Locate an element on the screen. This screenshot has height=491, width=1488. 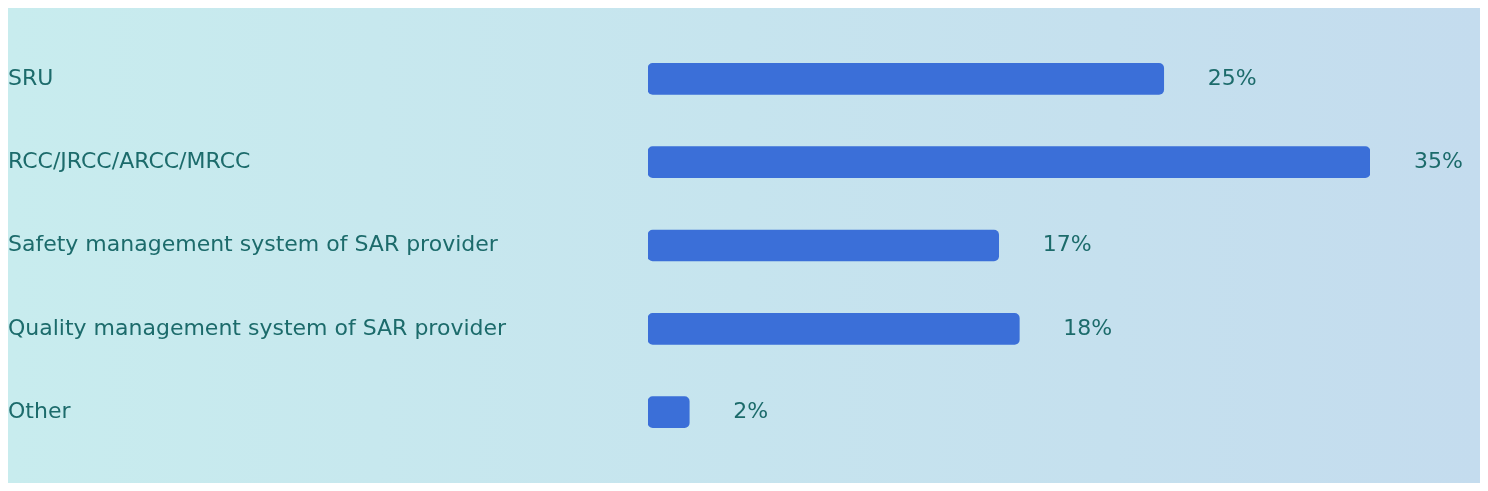
data-label: 17% is located at coordinates (1067, 244).